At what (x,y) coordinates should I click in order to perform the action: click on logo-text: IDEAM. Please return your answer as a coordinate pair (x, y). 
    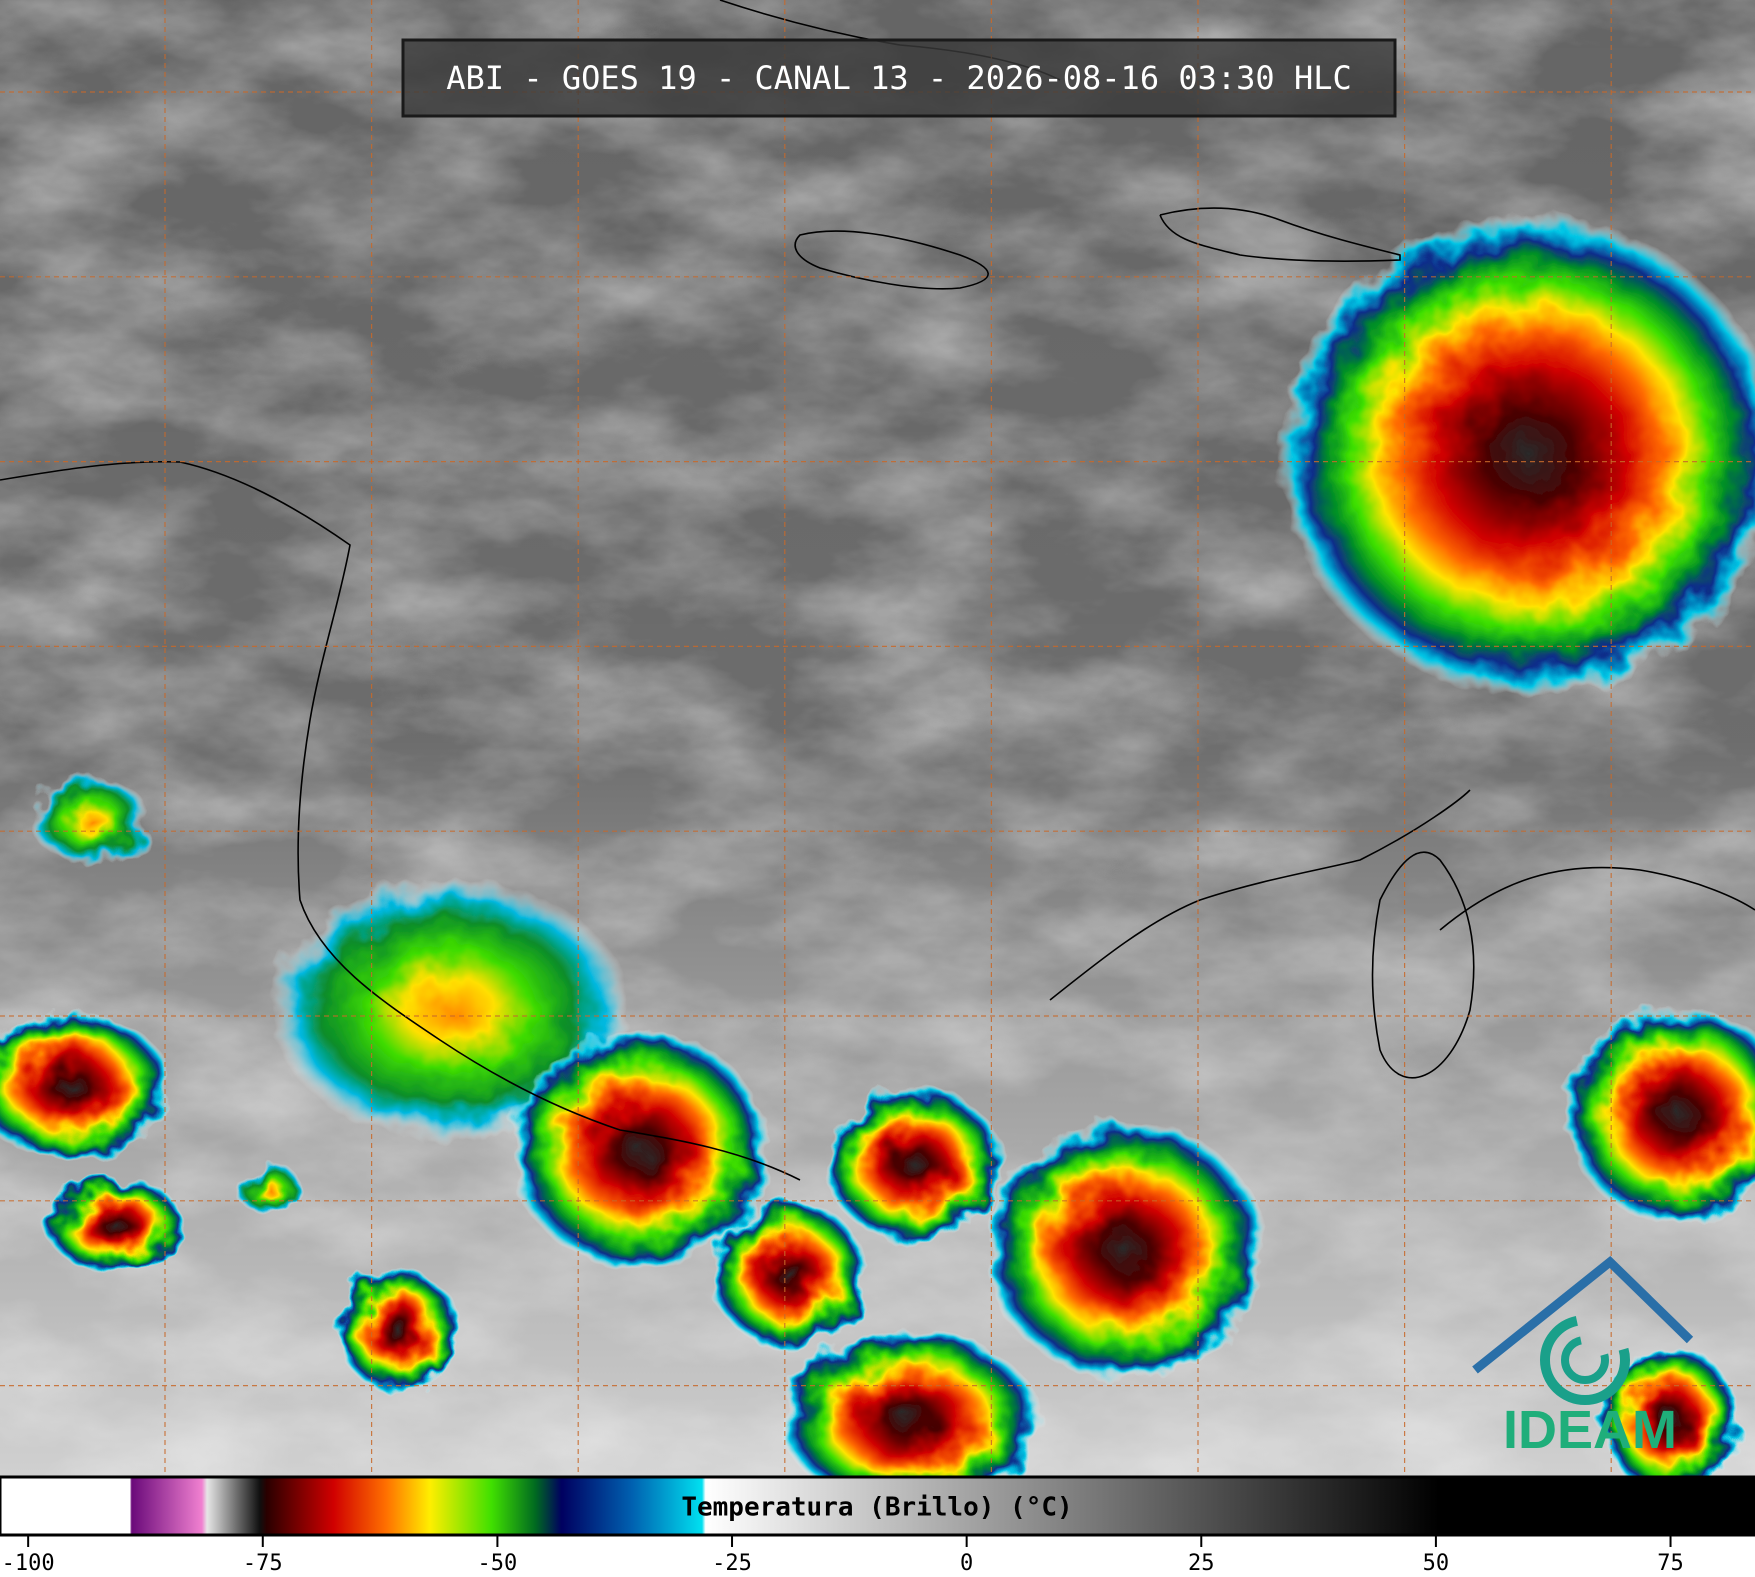
    Looking at the image, I should click on (1590, 1430).